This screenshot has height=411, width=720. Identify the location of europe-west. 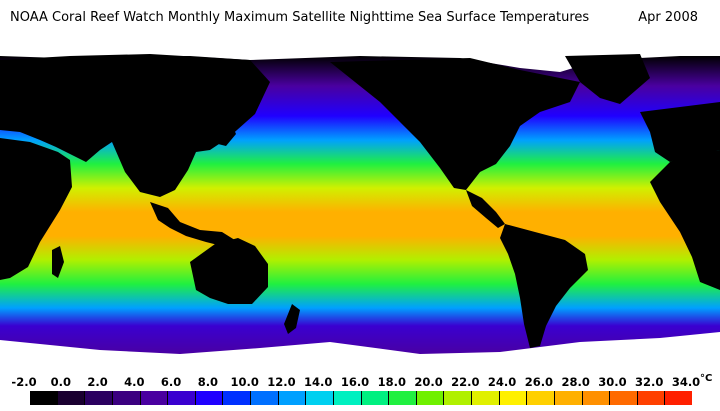
(680, 132).